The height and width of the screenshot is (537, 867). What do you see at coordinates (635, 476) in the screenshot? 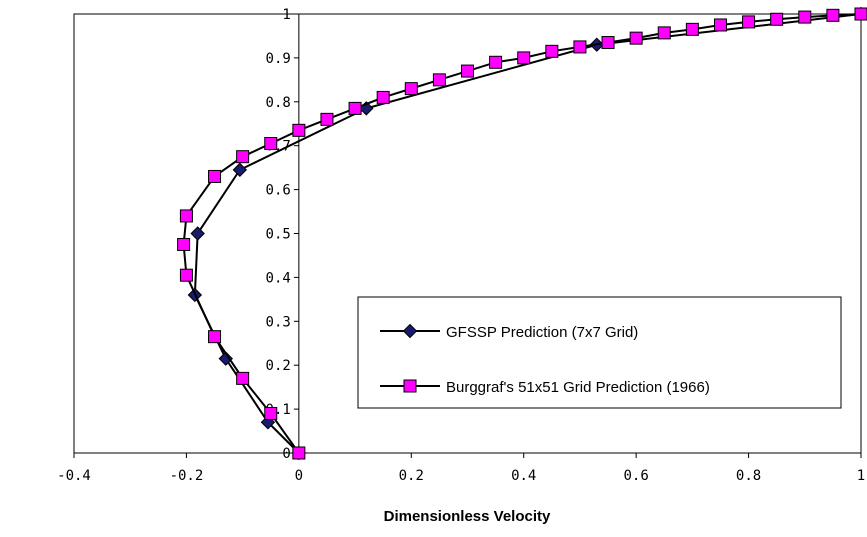
I see `x-tick-label: 0.6` at bounding box center [635, 476].